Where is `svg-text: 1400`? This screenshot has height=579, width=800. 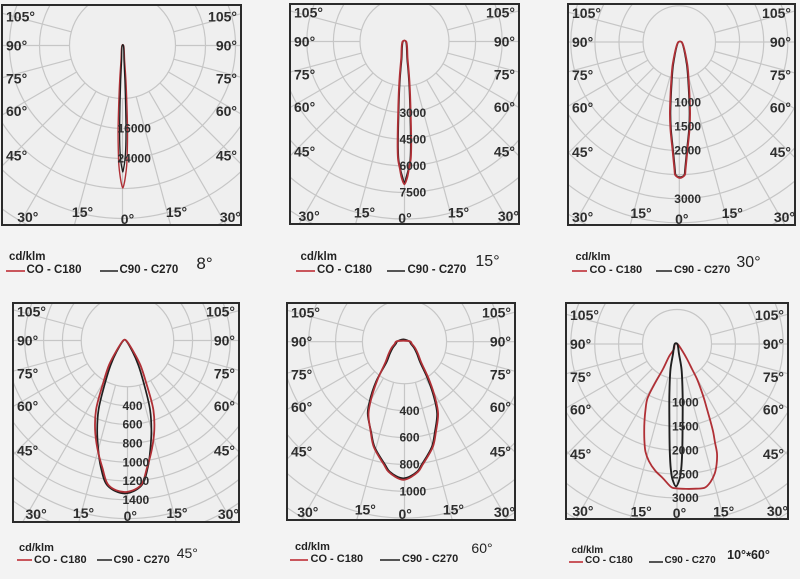
svg-text: 1400 is located at coordinates (136, 500).